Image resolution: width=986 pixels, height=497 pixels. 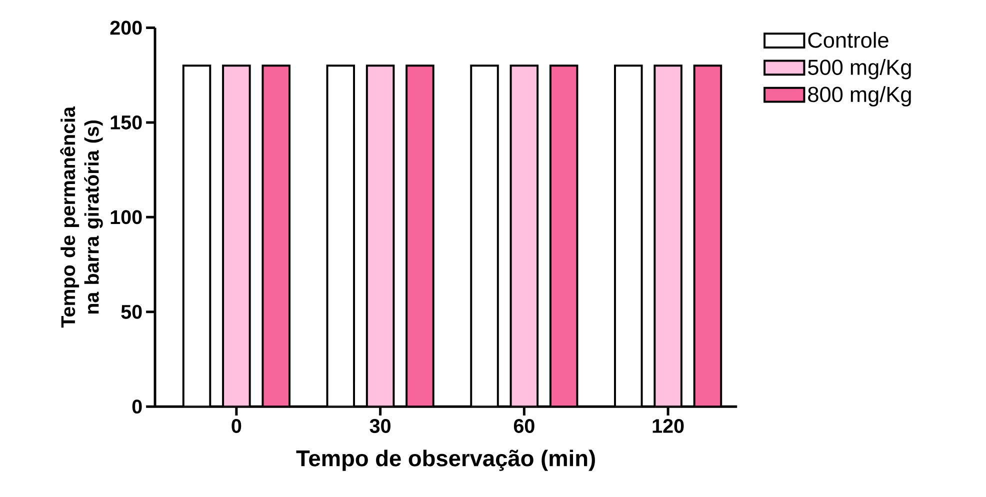 What do you see at coordinates (131, 311) in the screenshot?
I see `y-tick-label: 50` at bounding box center [131, 311].